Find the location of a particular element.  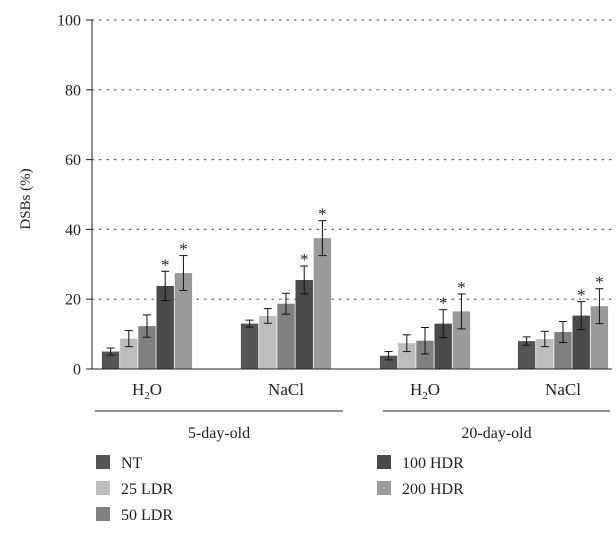

x-axis: H2O NaCl H2O NaCl 5-day-old 20-day-old is located at coordinates (352, 405).